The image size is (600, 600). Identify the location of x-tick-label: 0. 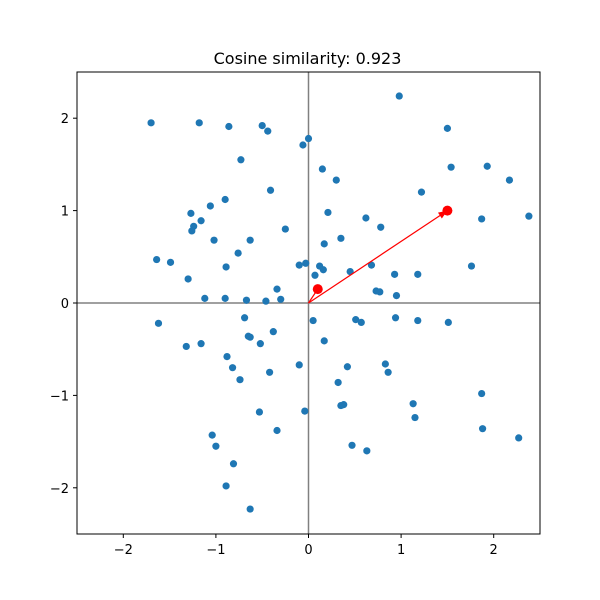
(308, 550).